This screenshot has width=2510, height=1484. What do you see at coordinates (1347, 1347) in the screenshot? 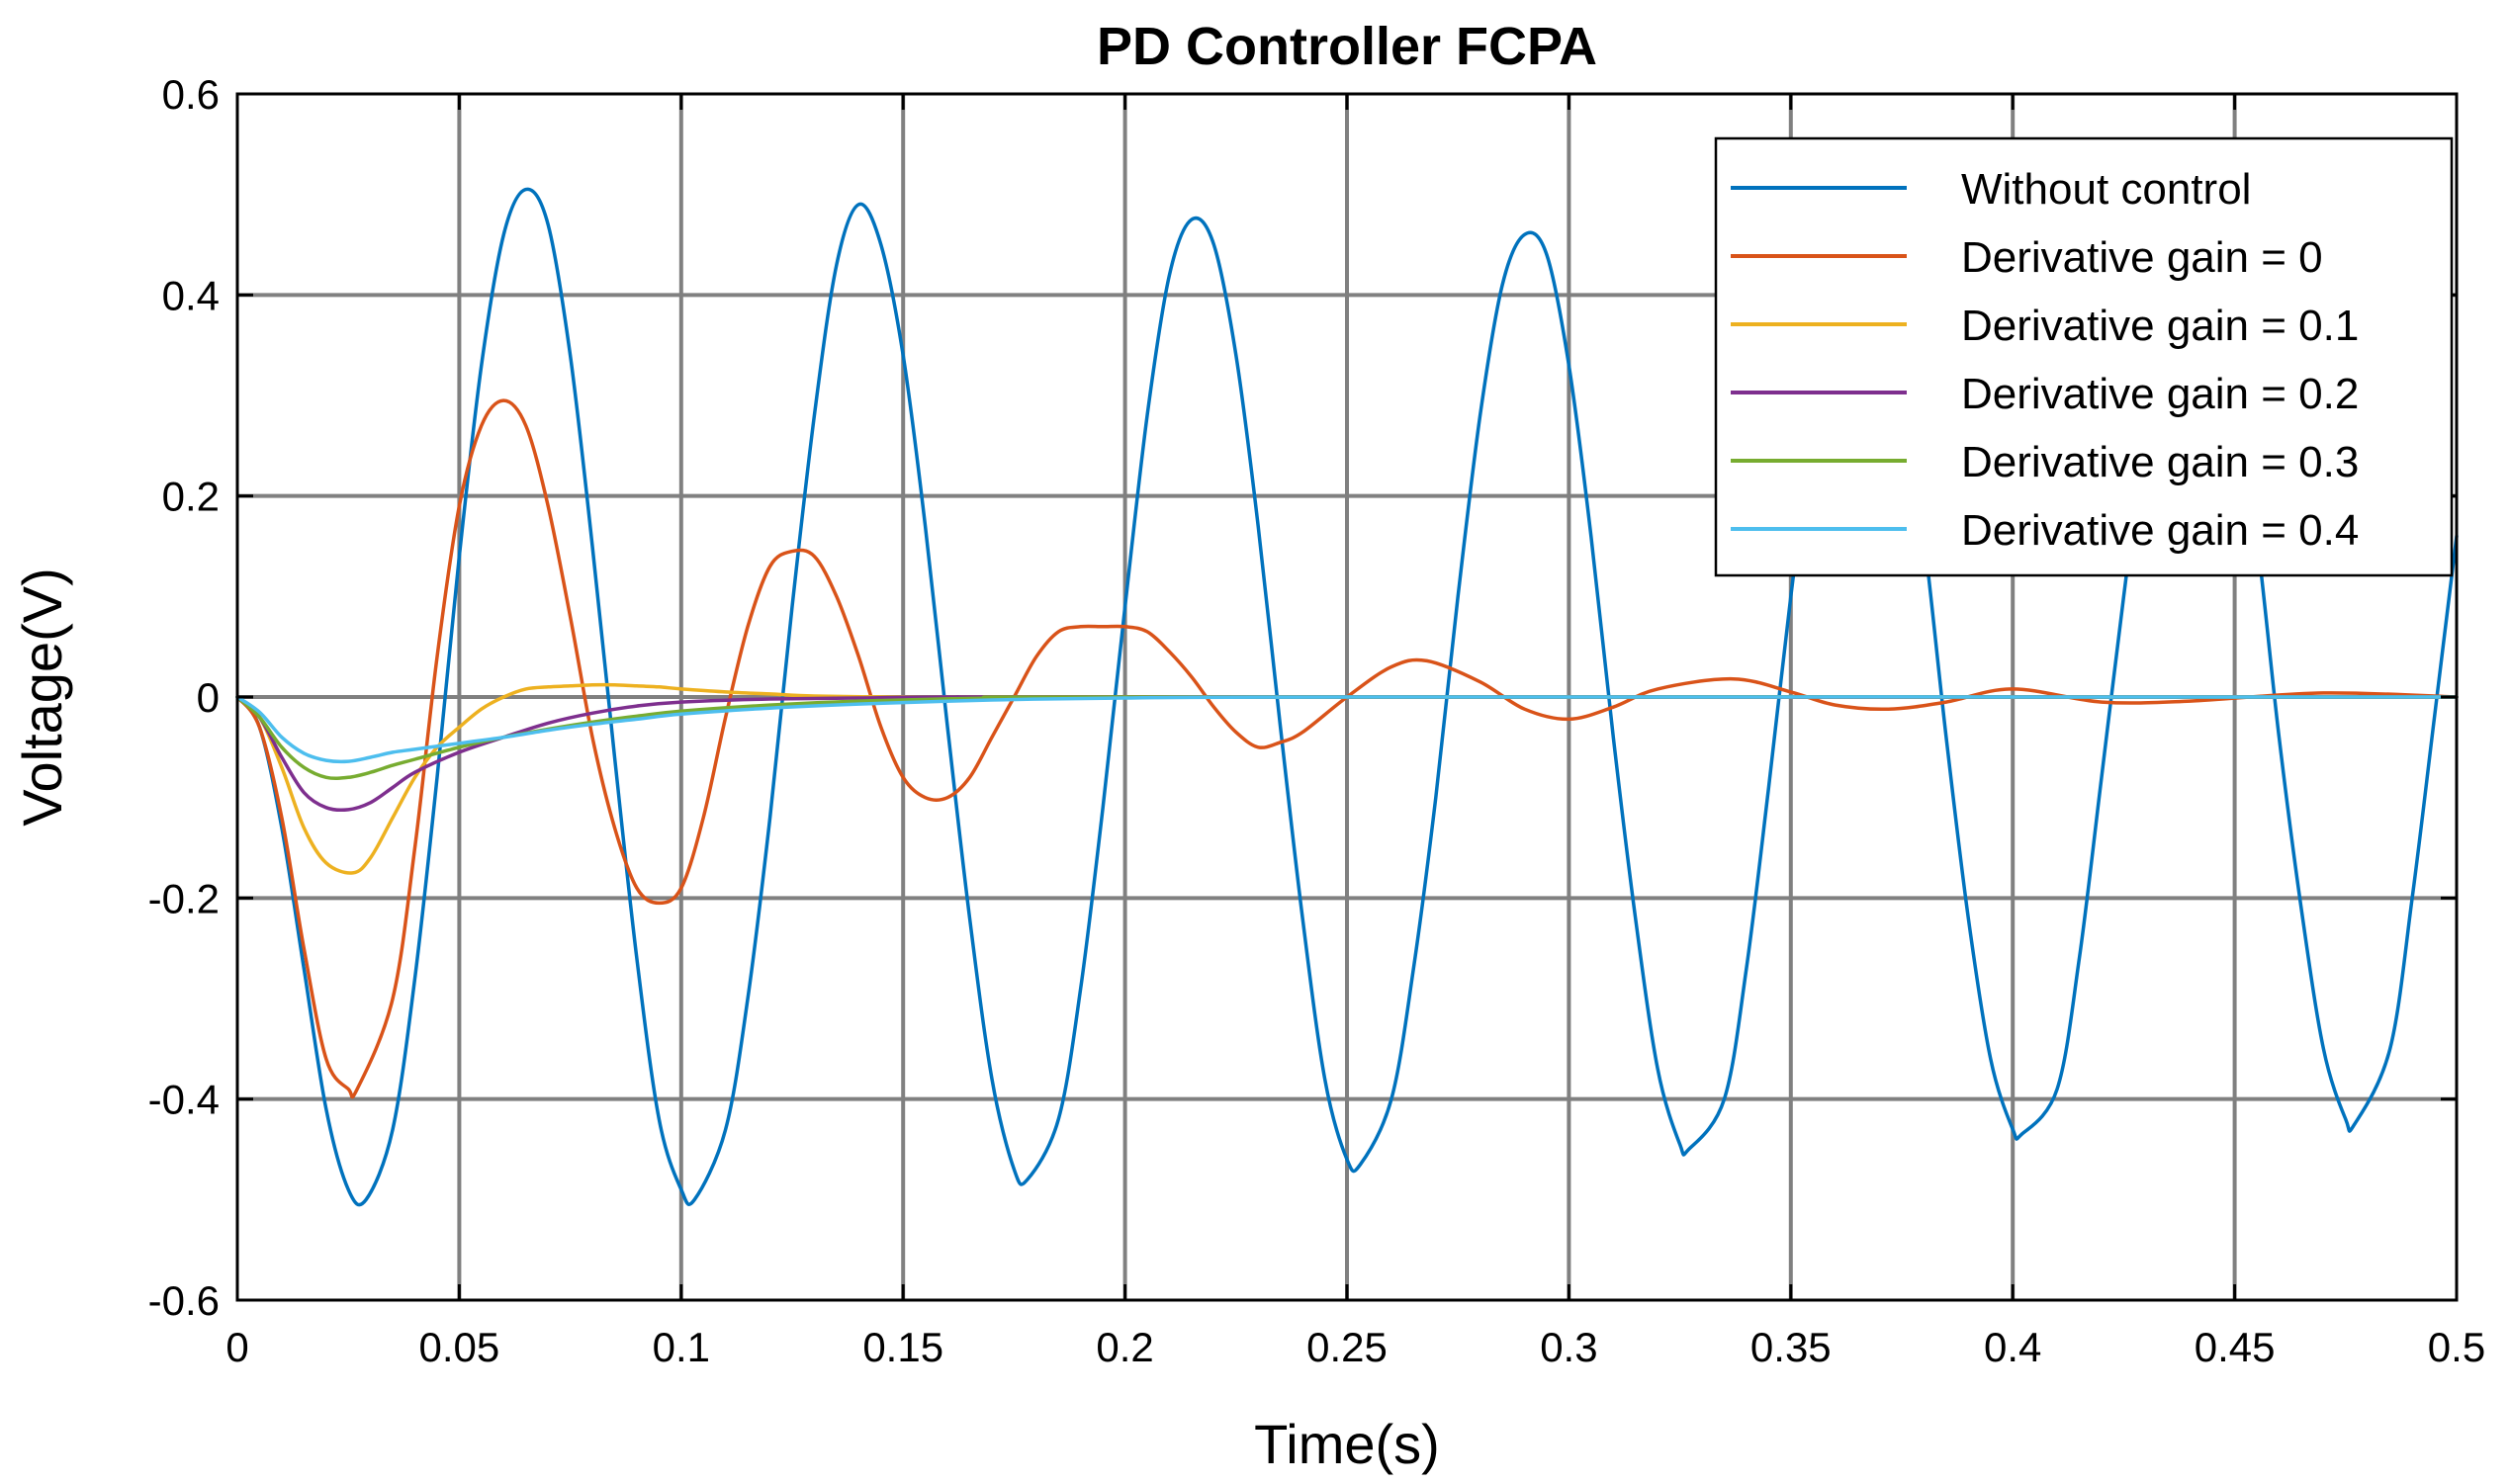
I see `x-tick-label: 0.25` at bounding box center [1347, 1347].